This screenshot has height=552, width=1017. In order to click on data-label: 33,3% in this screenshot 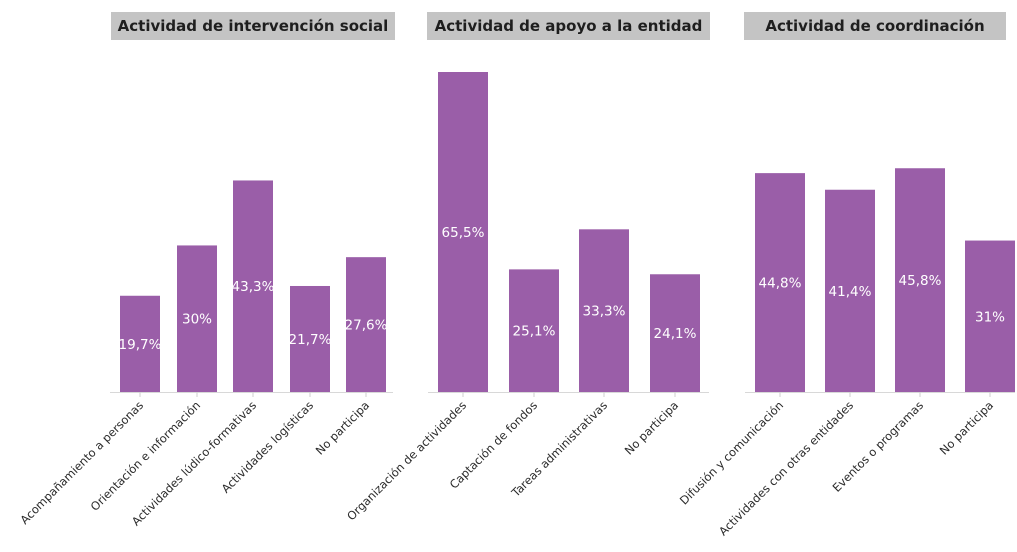, I will do `click(604, 312)`.